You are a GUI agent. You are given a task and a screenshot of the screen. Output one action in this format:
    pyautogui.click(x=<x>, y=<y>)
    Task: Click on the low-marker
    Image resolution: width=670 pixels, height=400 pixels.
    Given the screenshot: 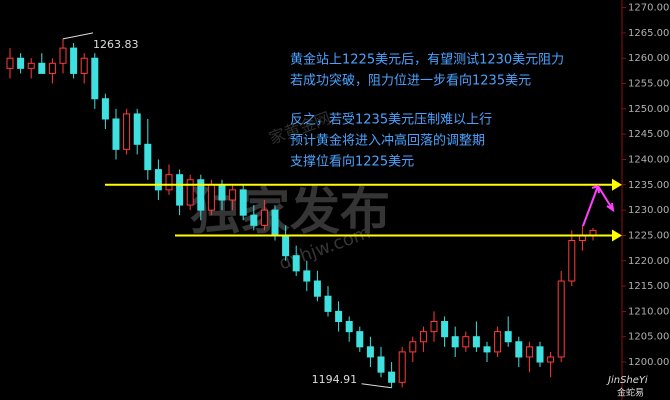 What is the action you would take?
    pyautogui.click(x=376, y=386)
    